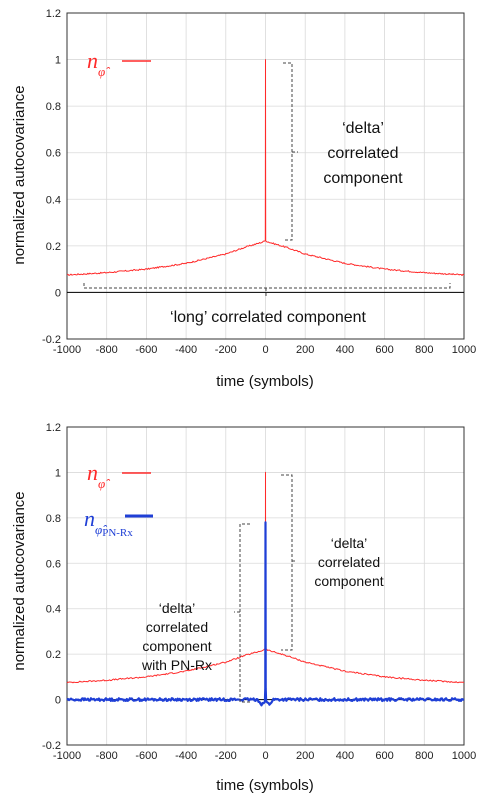  Describe the element at coordinates (265, 350) in the screenshot. I see `top-xtick-label: 0` at that location.